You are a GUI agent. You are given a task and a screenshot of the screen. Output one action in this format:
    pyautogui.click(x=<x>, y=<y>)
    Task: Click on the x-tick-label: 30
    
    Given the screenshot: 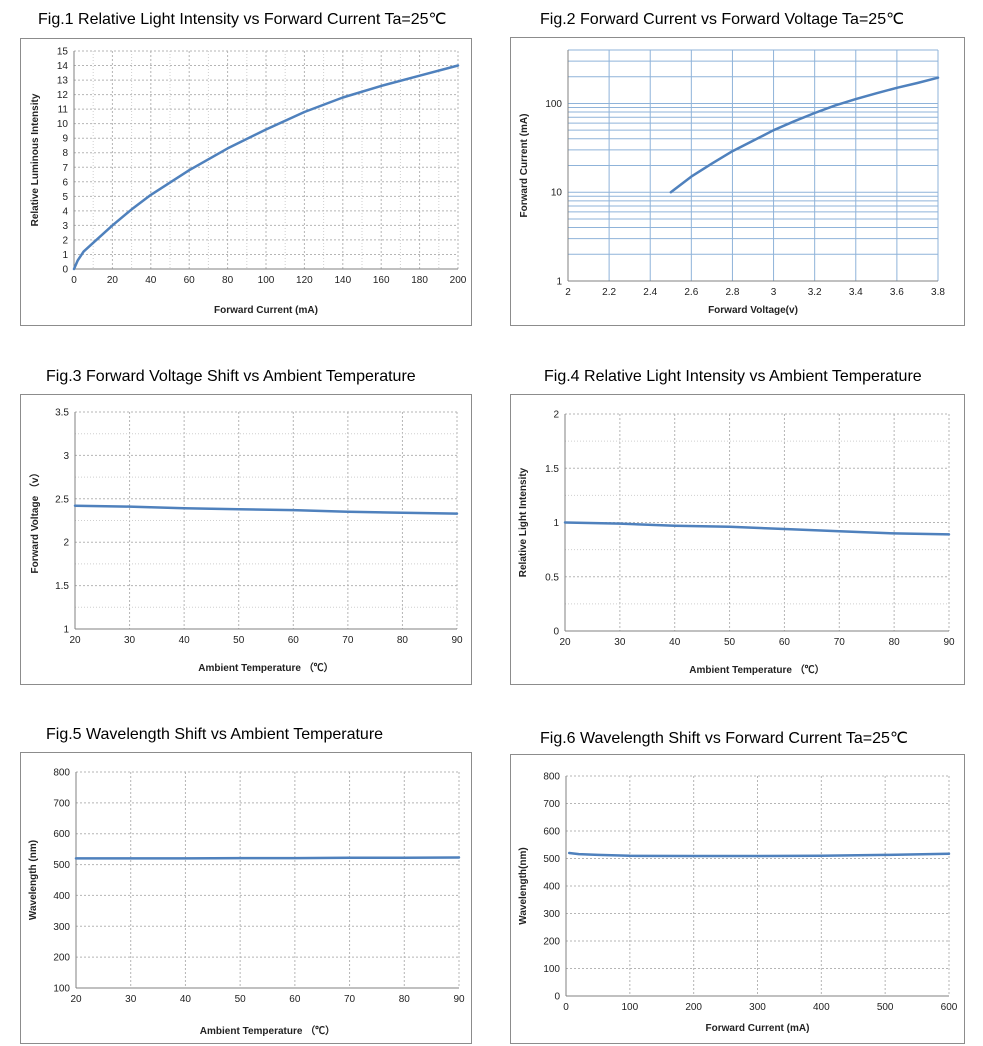 What is the action you would take?
    pyautogui.click(x=620, y=642)
    